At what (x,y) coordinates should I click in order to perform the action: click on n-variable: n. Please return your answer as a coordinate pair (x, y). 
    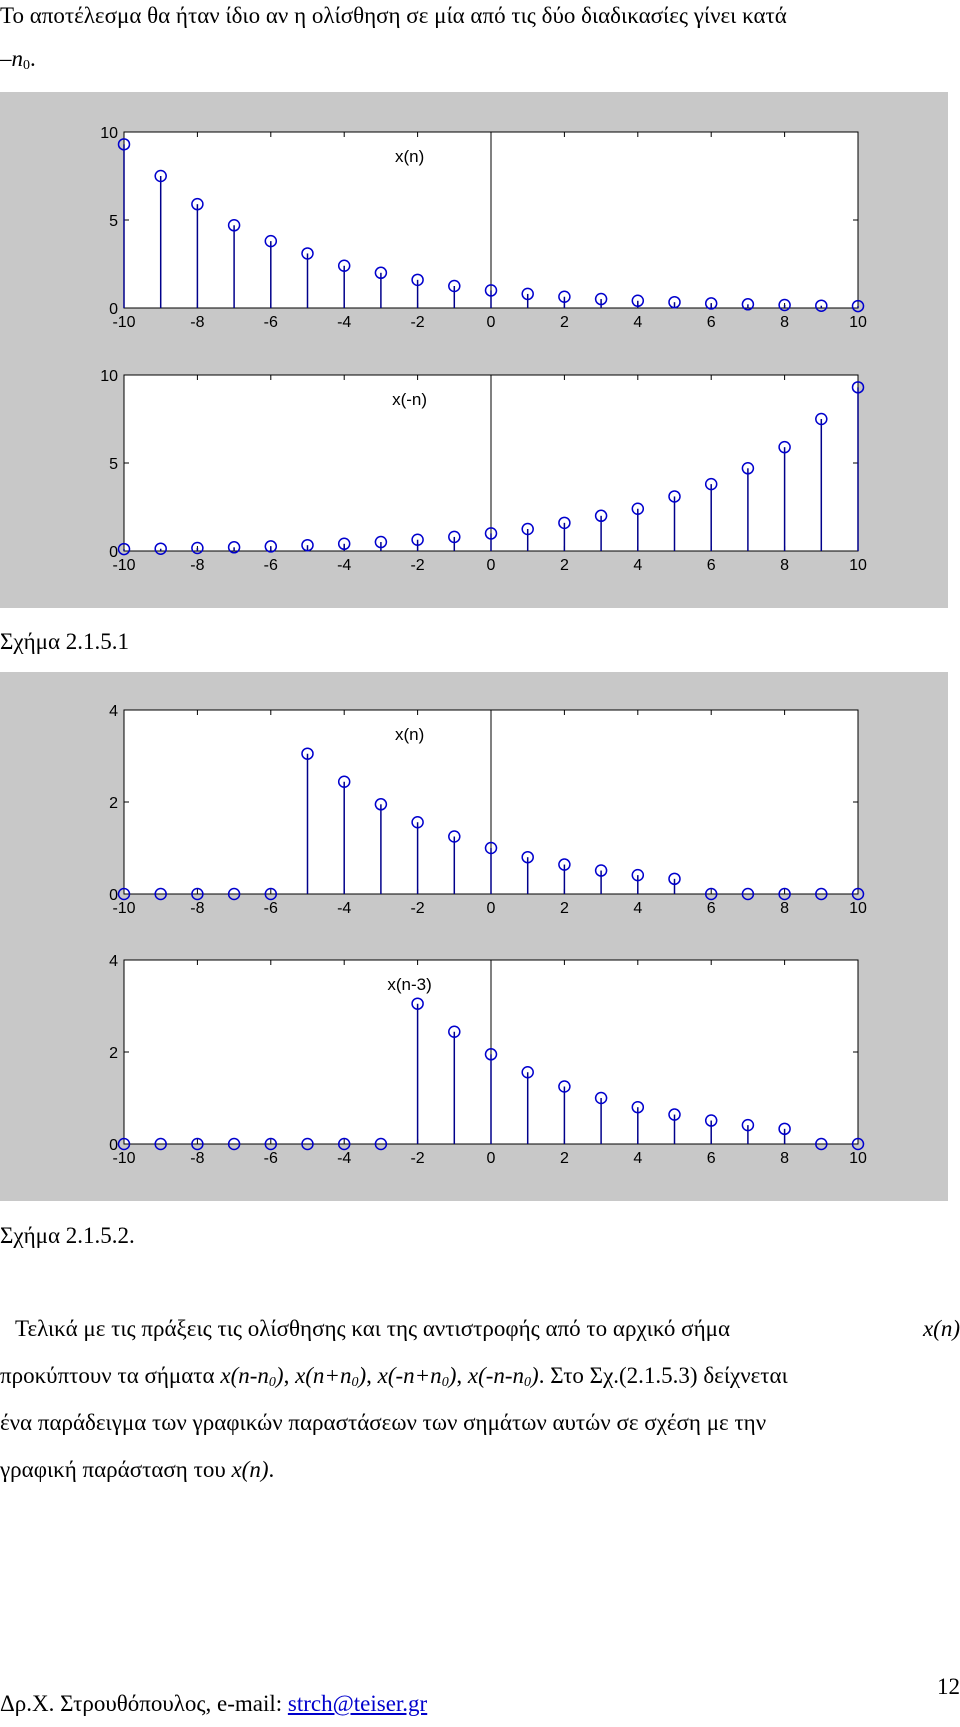
    Looking at the image, I should click on (17, 58).